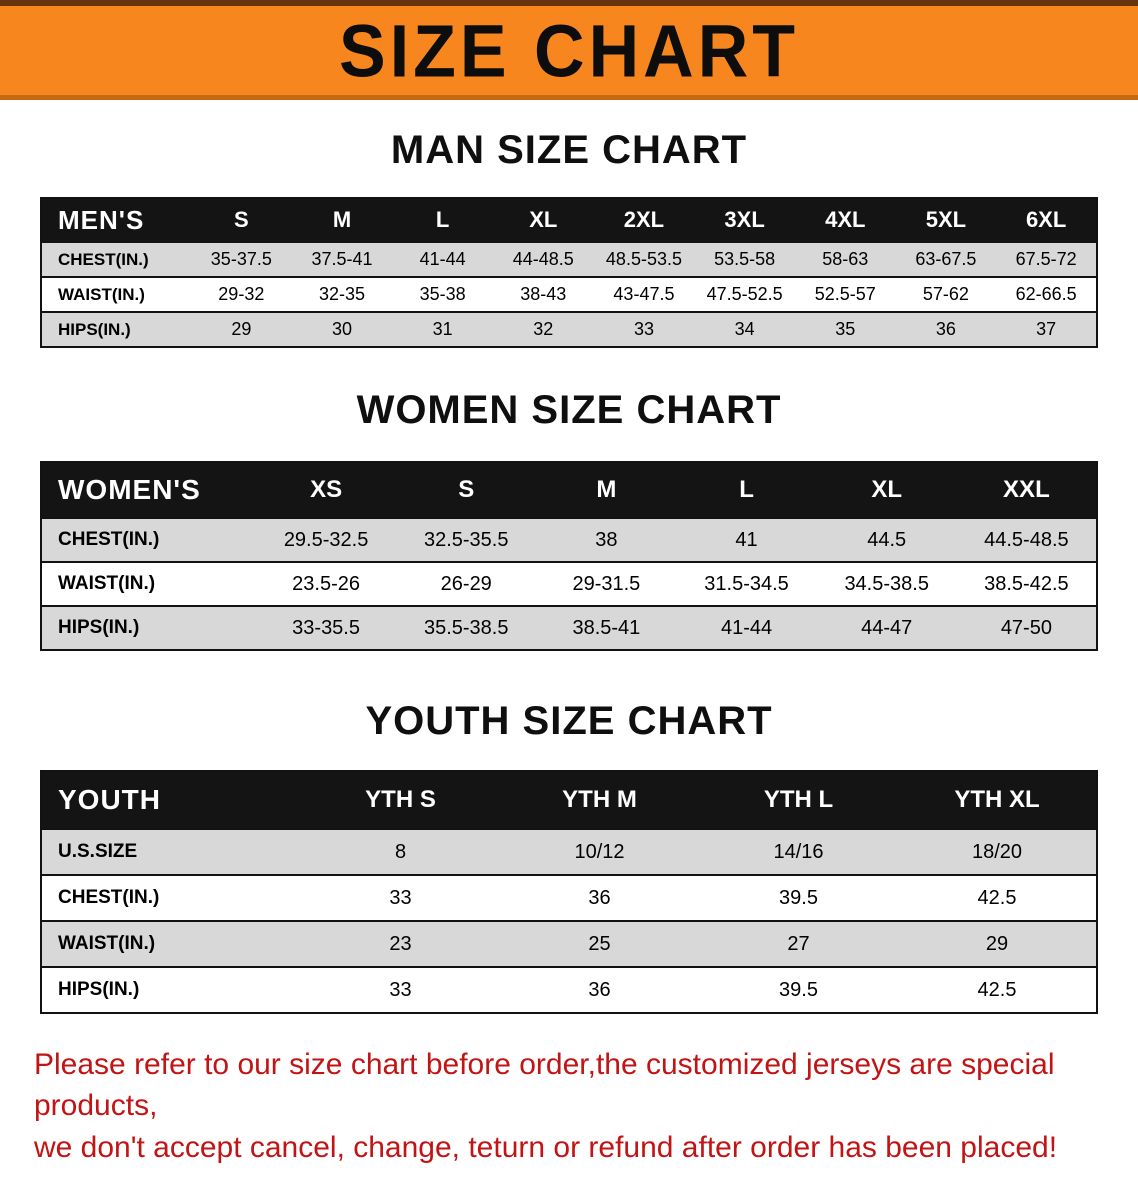  I want to click on men-row-label-2: HIPS(IN.), so click(116, 329).